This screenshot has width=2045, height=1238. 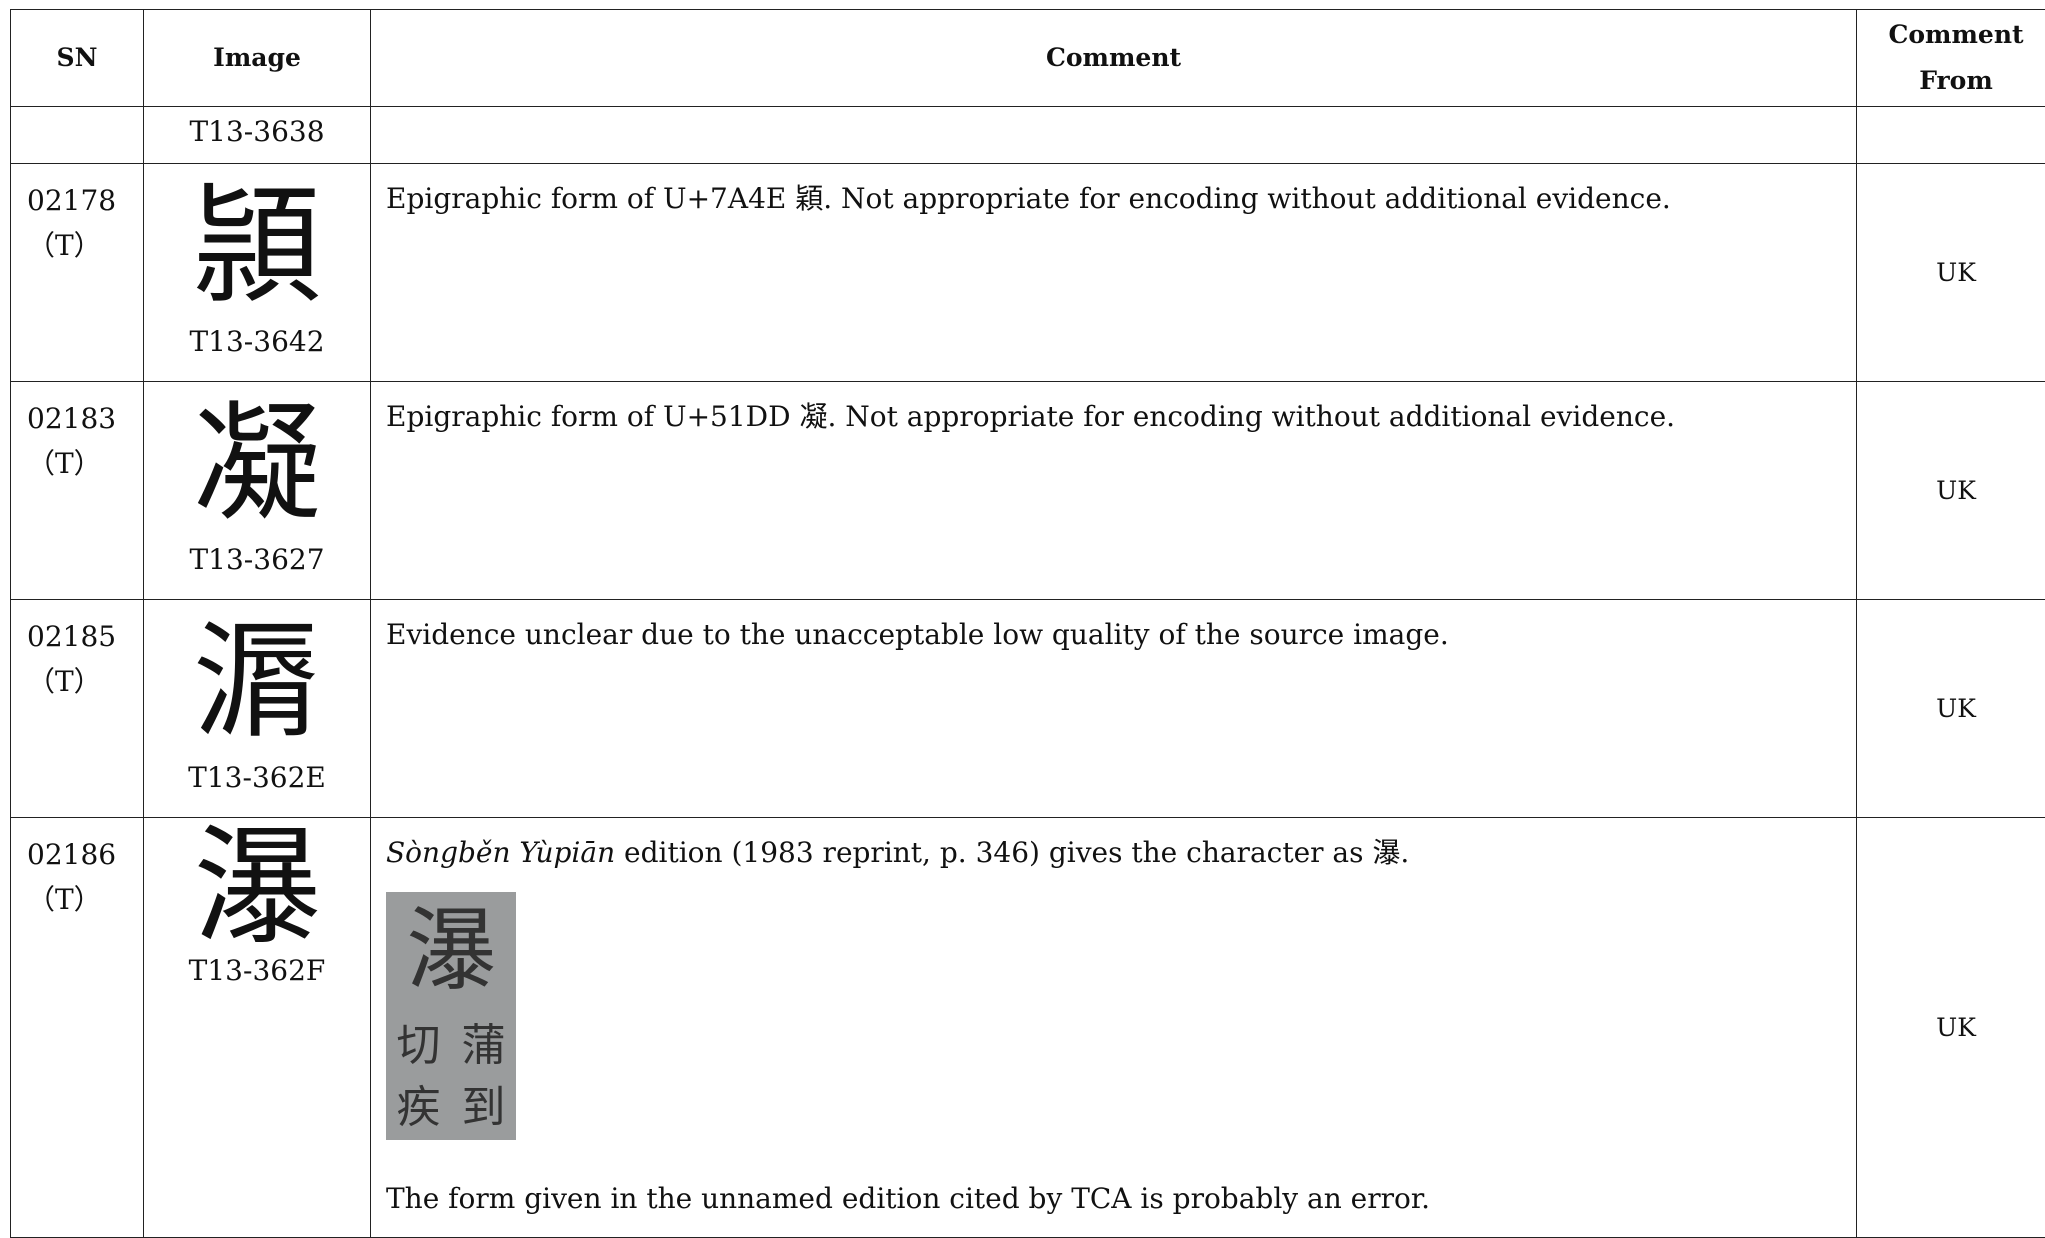 What do you see at coordinates (77, 709) in the screenshot?
I see `sn-cell: 02185（T）` at bounding box center [77, 709].